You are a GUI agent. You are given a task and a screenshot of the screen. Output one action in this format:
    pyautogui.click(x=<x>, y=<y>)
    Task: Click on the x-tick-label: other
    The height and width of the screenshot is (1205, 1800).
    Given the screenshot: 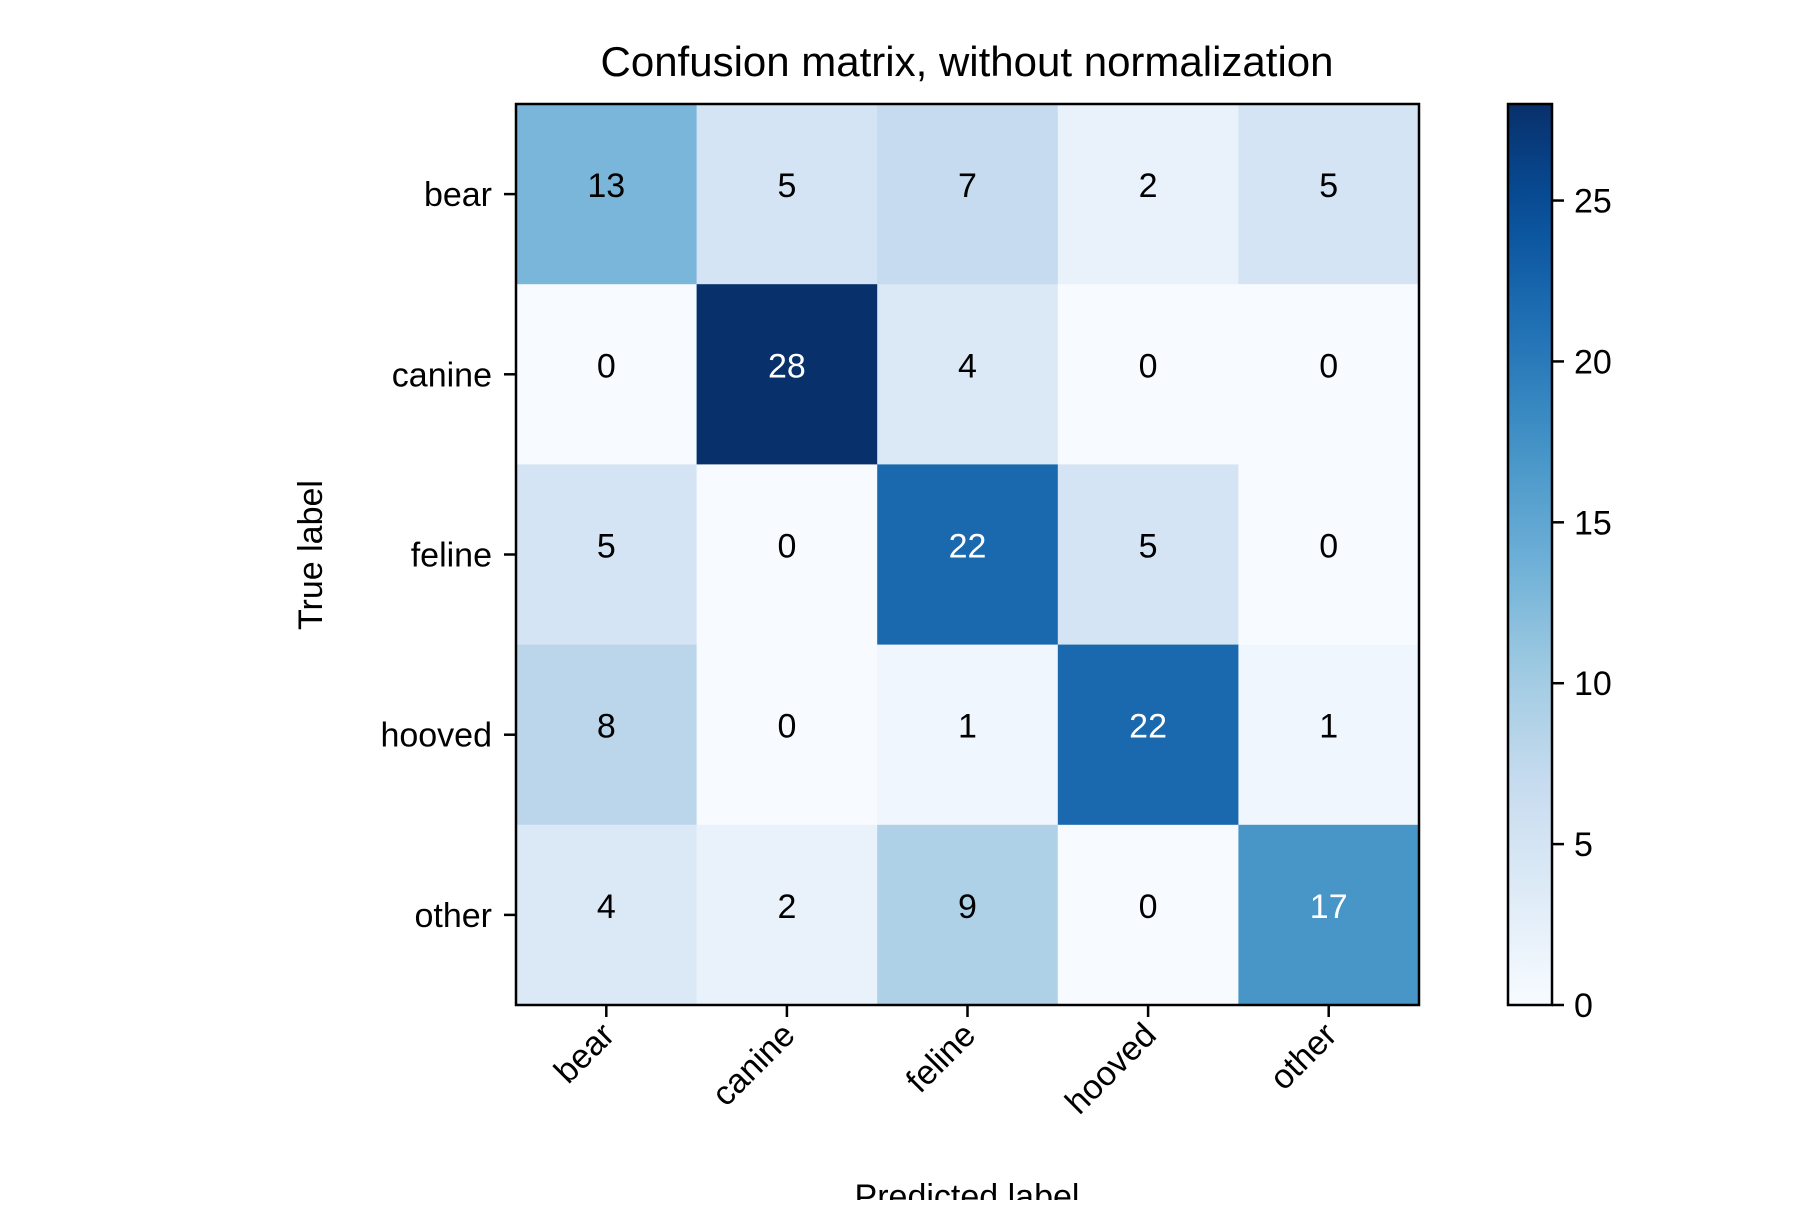 What is the action you would take?
    pyautogui.click(x=1304, y=1057)
    